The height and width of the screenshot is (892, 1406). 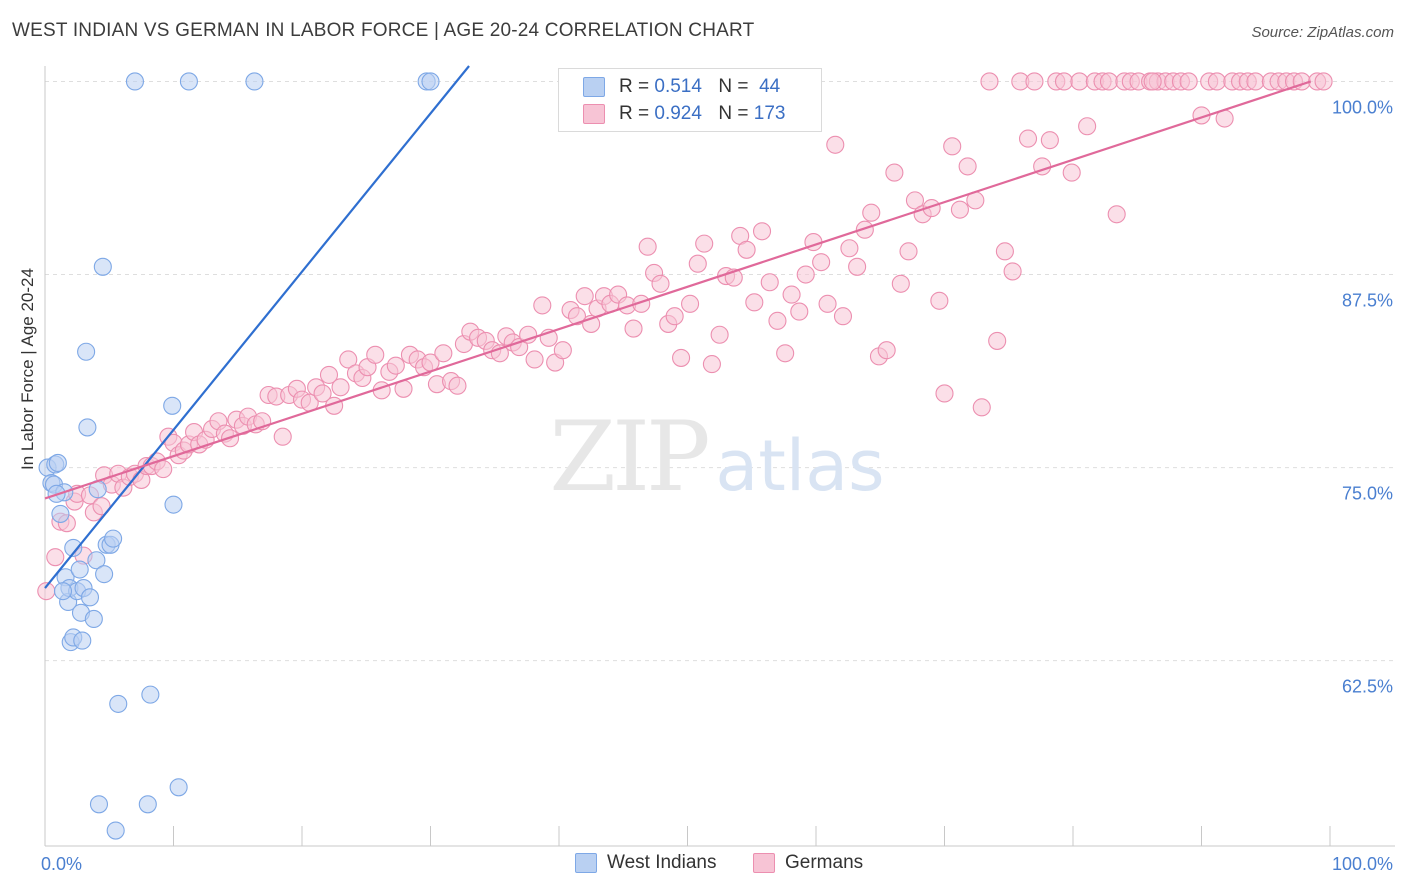 What do you see at coordinates (690, 100) in the screenshot?
I see `correlation-legend: R = 0.514 N = 44 R = 0.924 N = 173` at bounding box center [690, 100].